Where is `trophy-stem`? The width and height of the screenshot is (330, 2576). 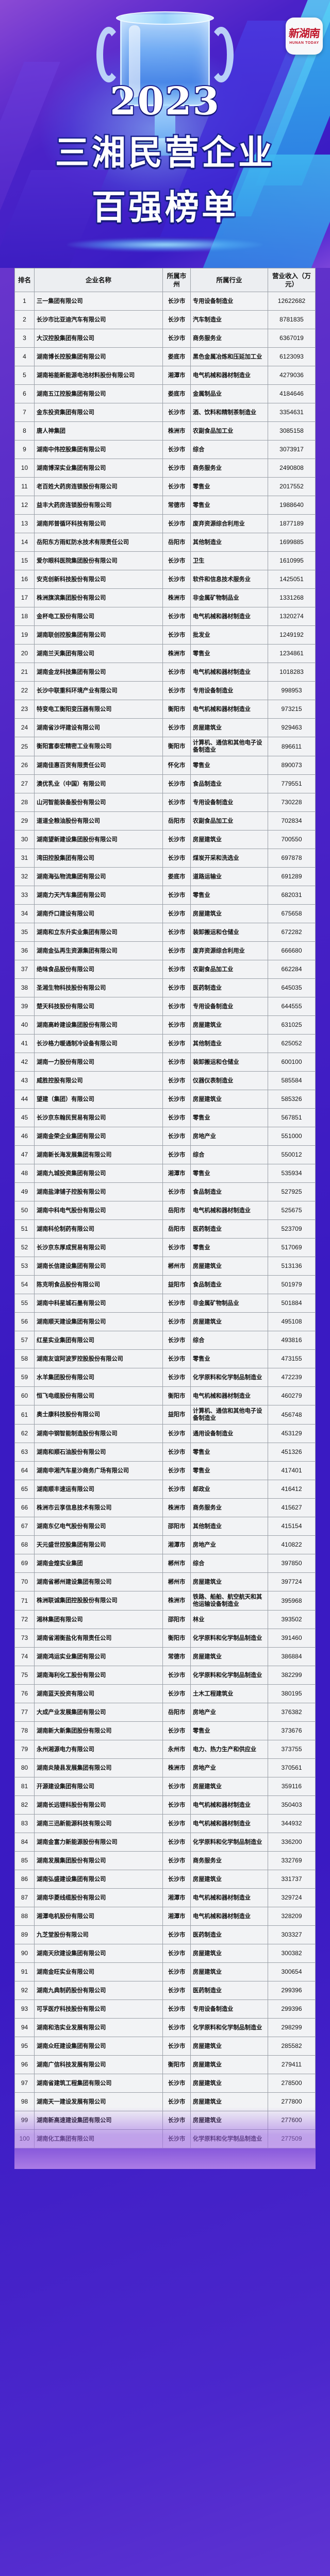
trophy-stem is located at coordinates (165, 122).